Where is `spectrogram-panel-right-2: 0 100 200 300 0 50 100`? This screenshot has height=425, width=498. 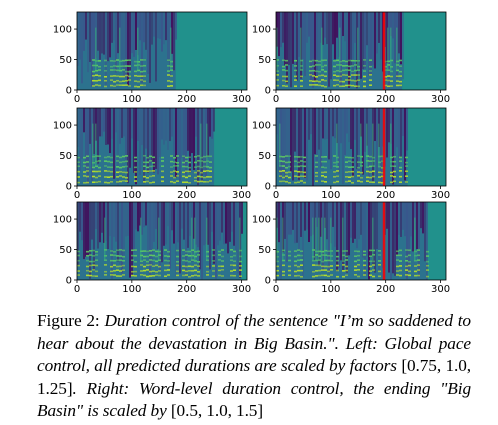
spectrogram-panel-right-2: 0 100 200 300 0 50 100 is located at coordinates (351, 154).